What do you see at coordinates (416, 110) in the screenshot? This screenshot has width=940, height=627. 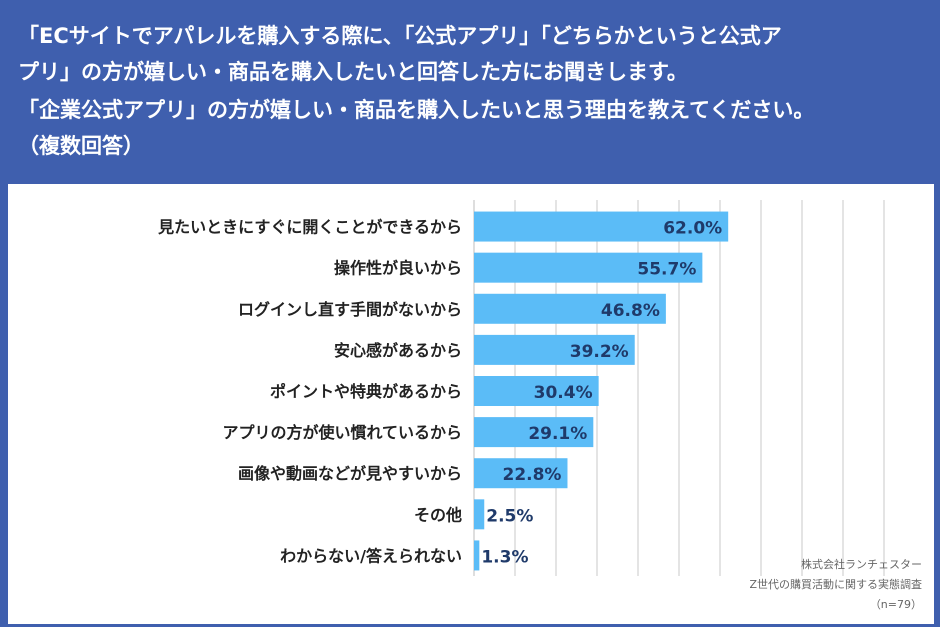 I see `question-line-3: 「企業公式アプリ」の方が嬉しい・商品を購入したいと思う理由を教えてください。` at bounding box center [416, 110].